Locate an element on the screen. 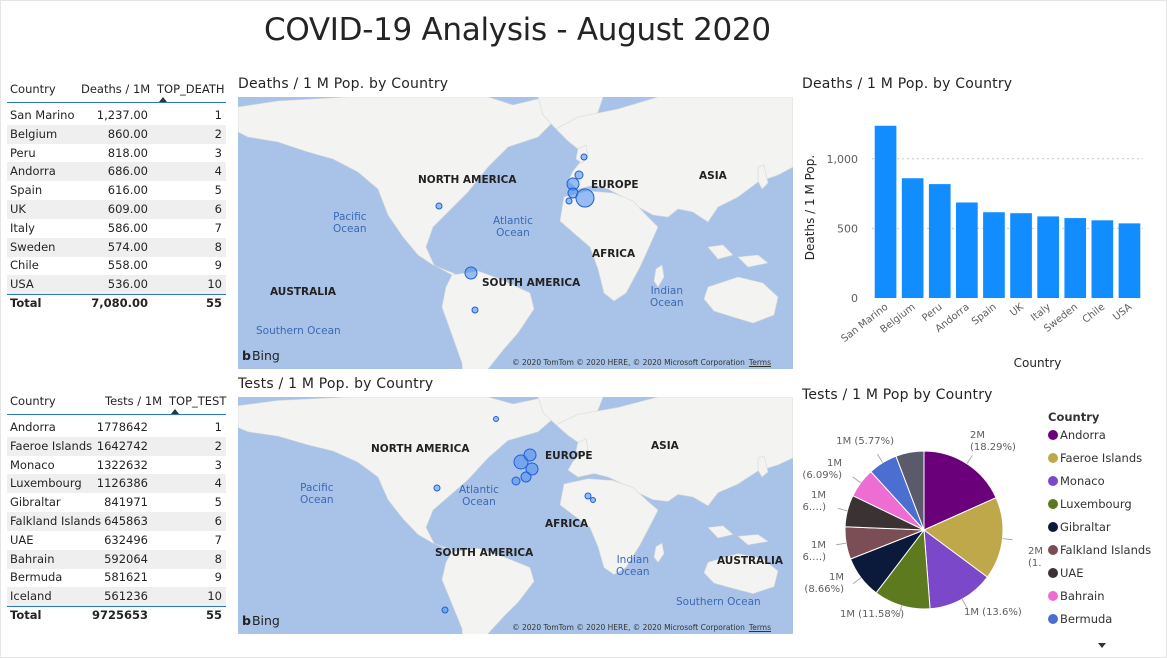  table-row: Chile 558.00 9 is located at coordinates (116, 265).